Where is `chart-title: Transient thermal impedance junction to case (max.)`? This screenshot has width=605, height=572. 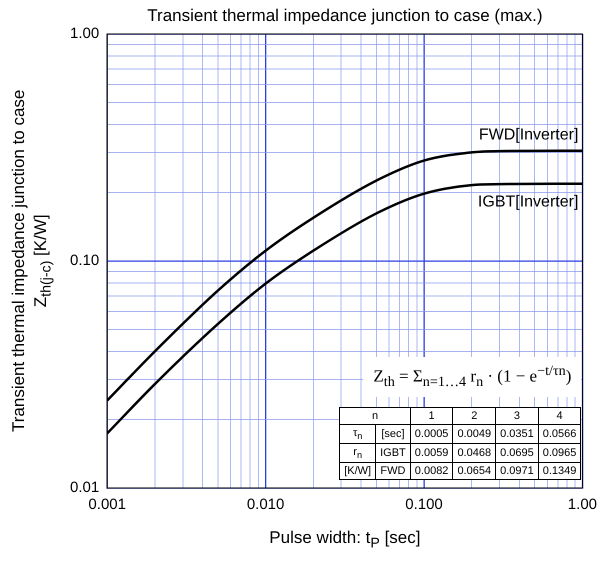 chart-title: Transient thermal impedance junction to case (max.) is located at coordinates (345, 16).